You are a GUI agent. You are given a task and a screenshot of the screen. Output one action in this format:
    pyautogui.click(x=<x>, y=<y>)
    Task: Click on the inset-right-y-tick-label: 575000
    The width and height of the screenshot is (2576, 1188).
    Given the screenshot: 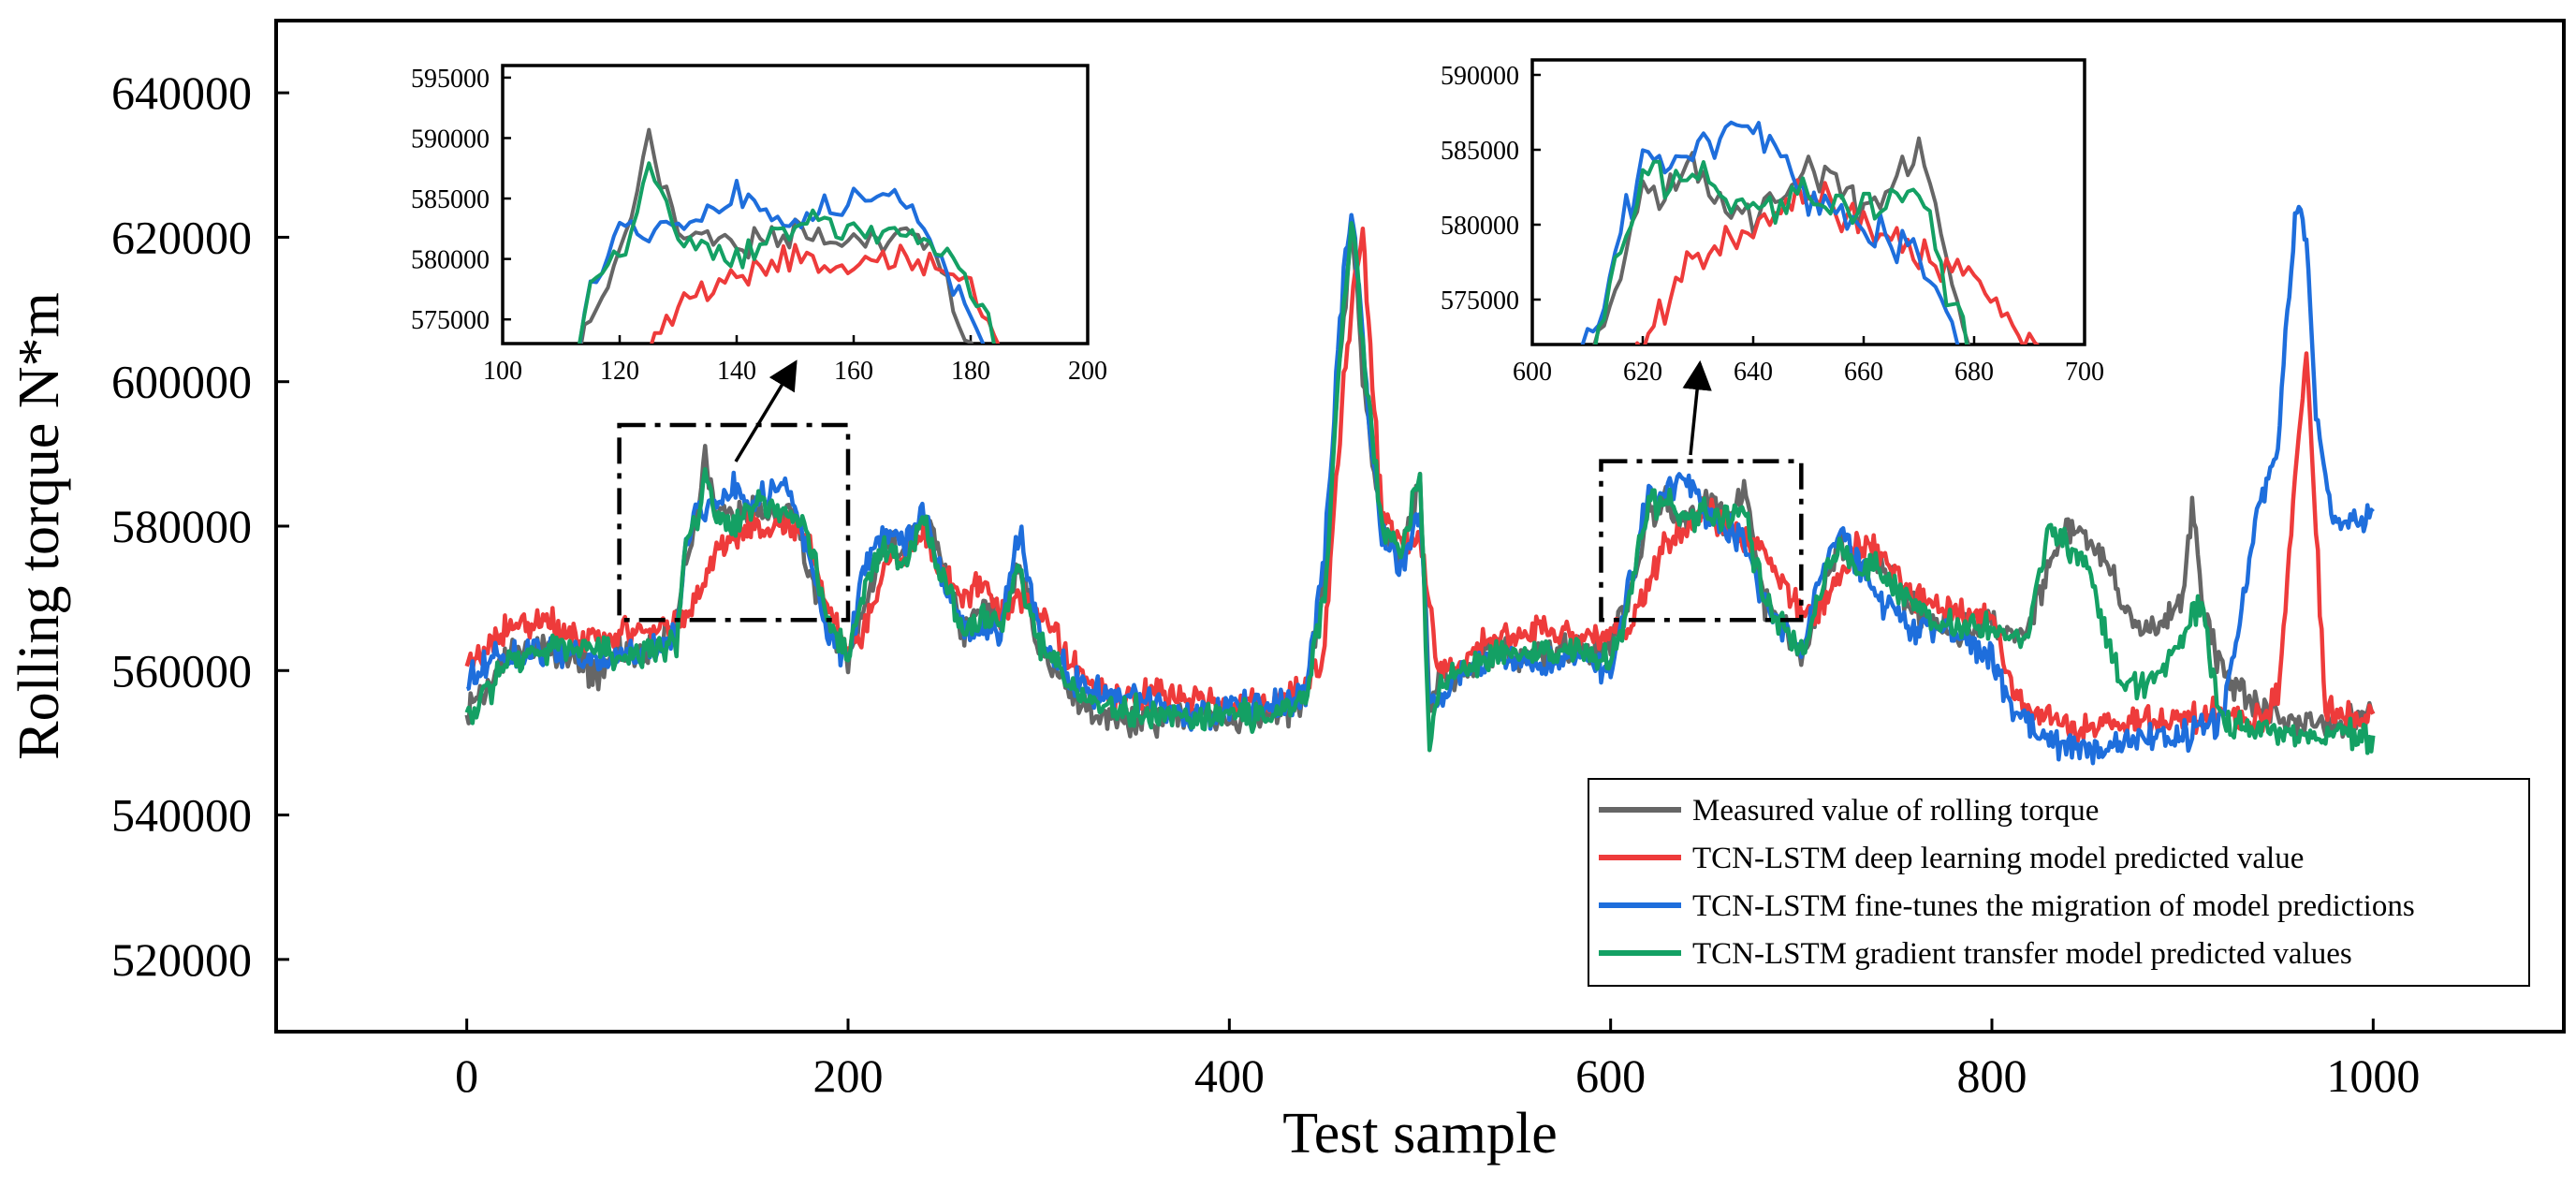 What is the action you would take?
    pyautogui.click(x=1480, y=300)
    